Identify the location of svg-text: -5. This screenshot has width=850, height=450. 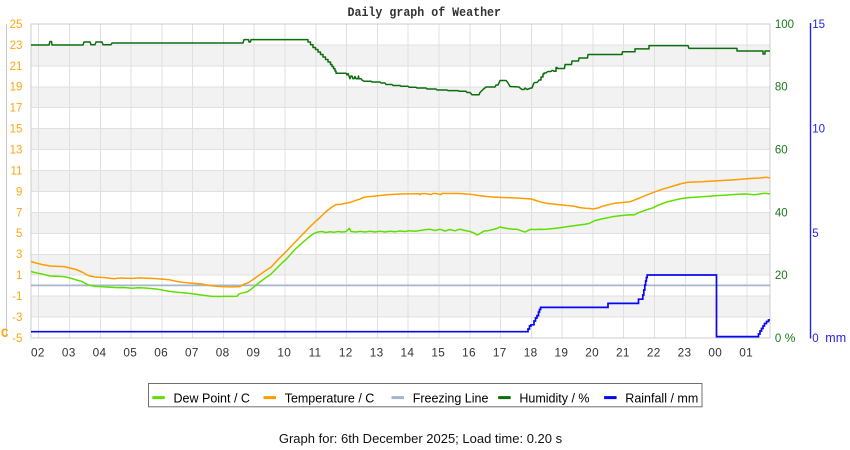
(17, 339).